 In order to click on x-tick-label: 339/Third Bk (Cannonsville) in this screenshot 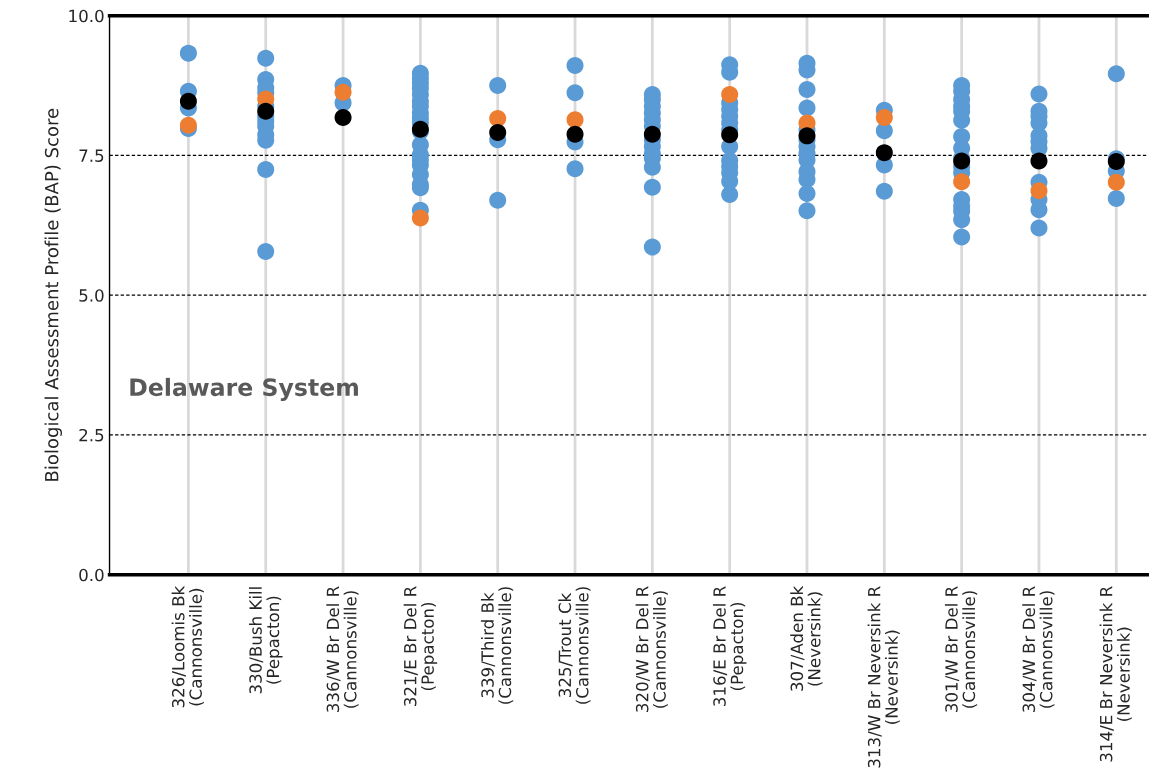, I will do `click(497, 645)`.